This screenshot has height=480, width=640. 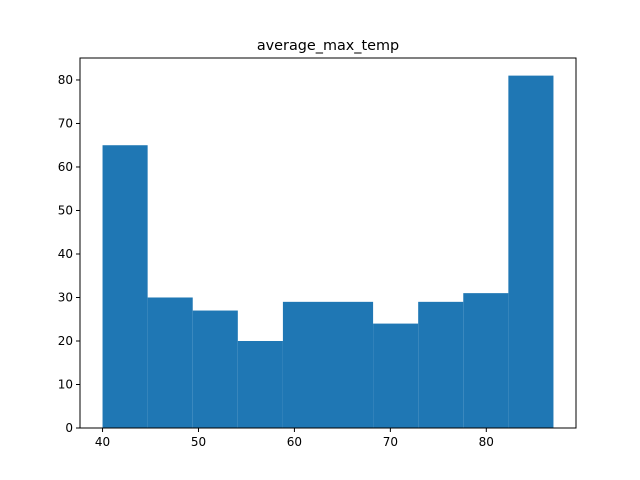 What do you see at coordinates (390, 442) in the screenshot?
I see `x-tick-label: 70` at bounding box center [390, 442].